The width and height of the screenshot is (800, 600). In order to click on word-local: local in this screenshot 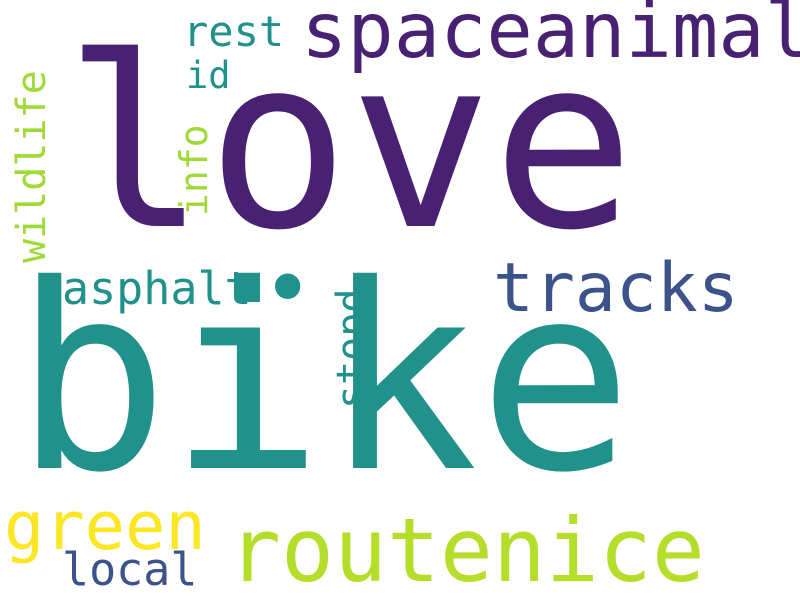, I will do `click(130, 569)`.